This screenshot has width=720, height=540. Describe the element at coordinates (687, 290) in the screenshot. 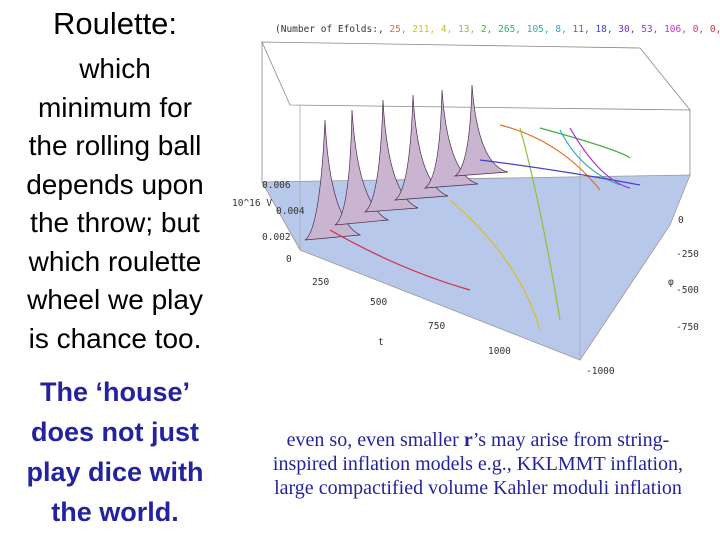

I see `tick-label: -500` at that location.